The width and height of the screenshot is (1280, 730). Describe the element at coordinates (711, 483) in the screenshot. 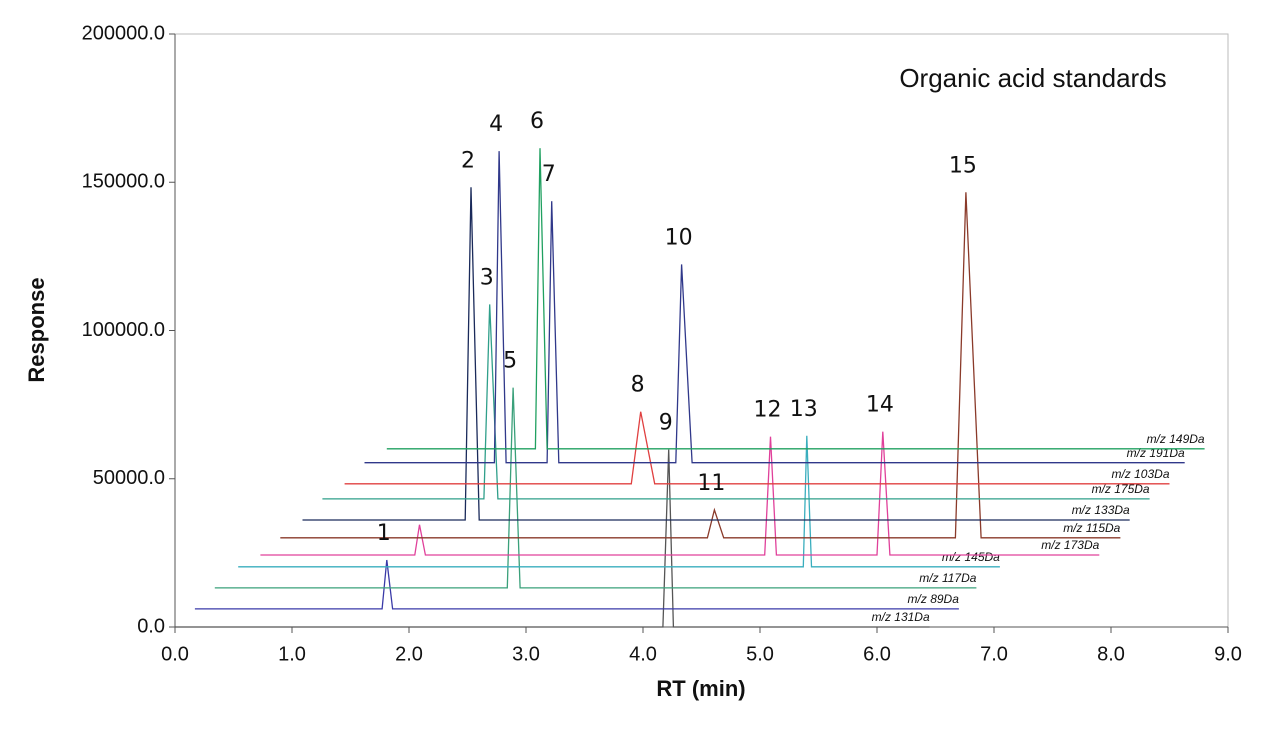

I see `peak-label: 11` at that location.